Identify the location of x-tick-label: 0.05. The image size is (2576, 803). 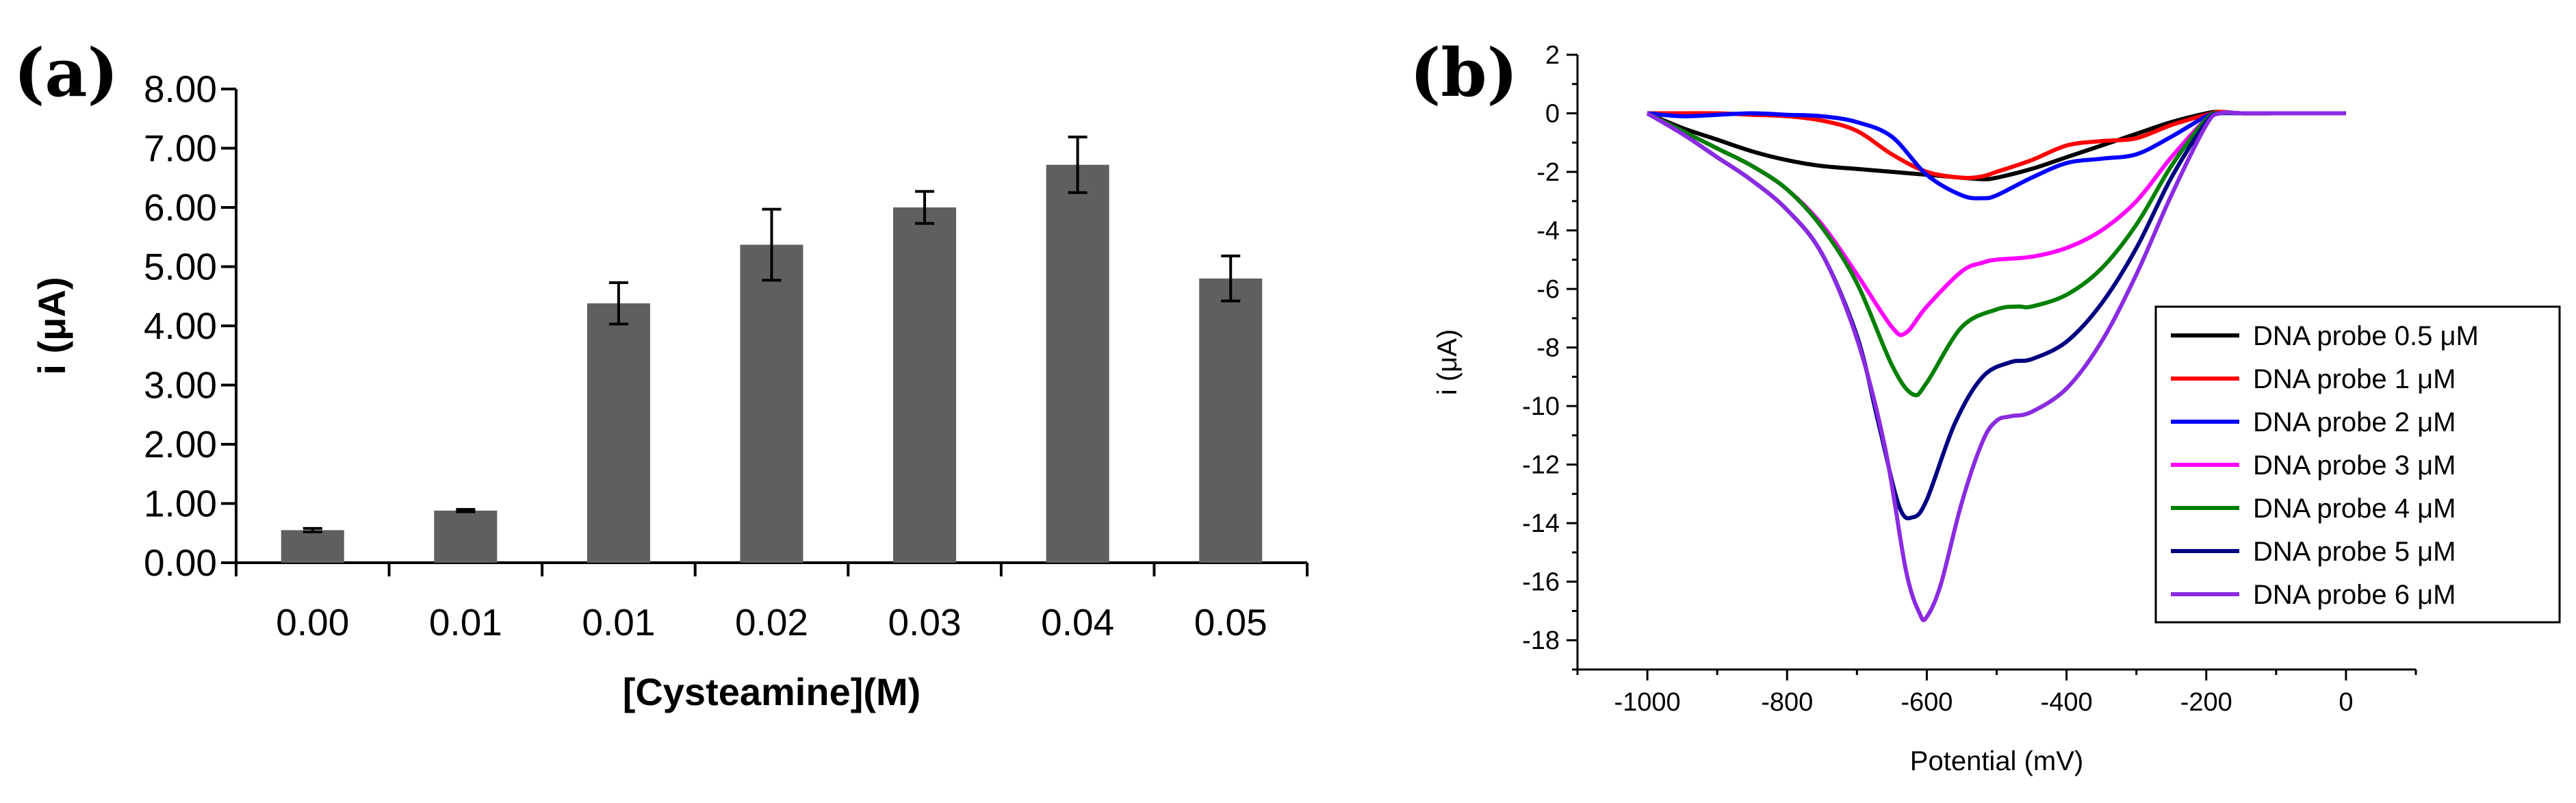
(1230, 622).